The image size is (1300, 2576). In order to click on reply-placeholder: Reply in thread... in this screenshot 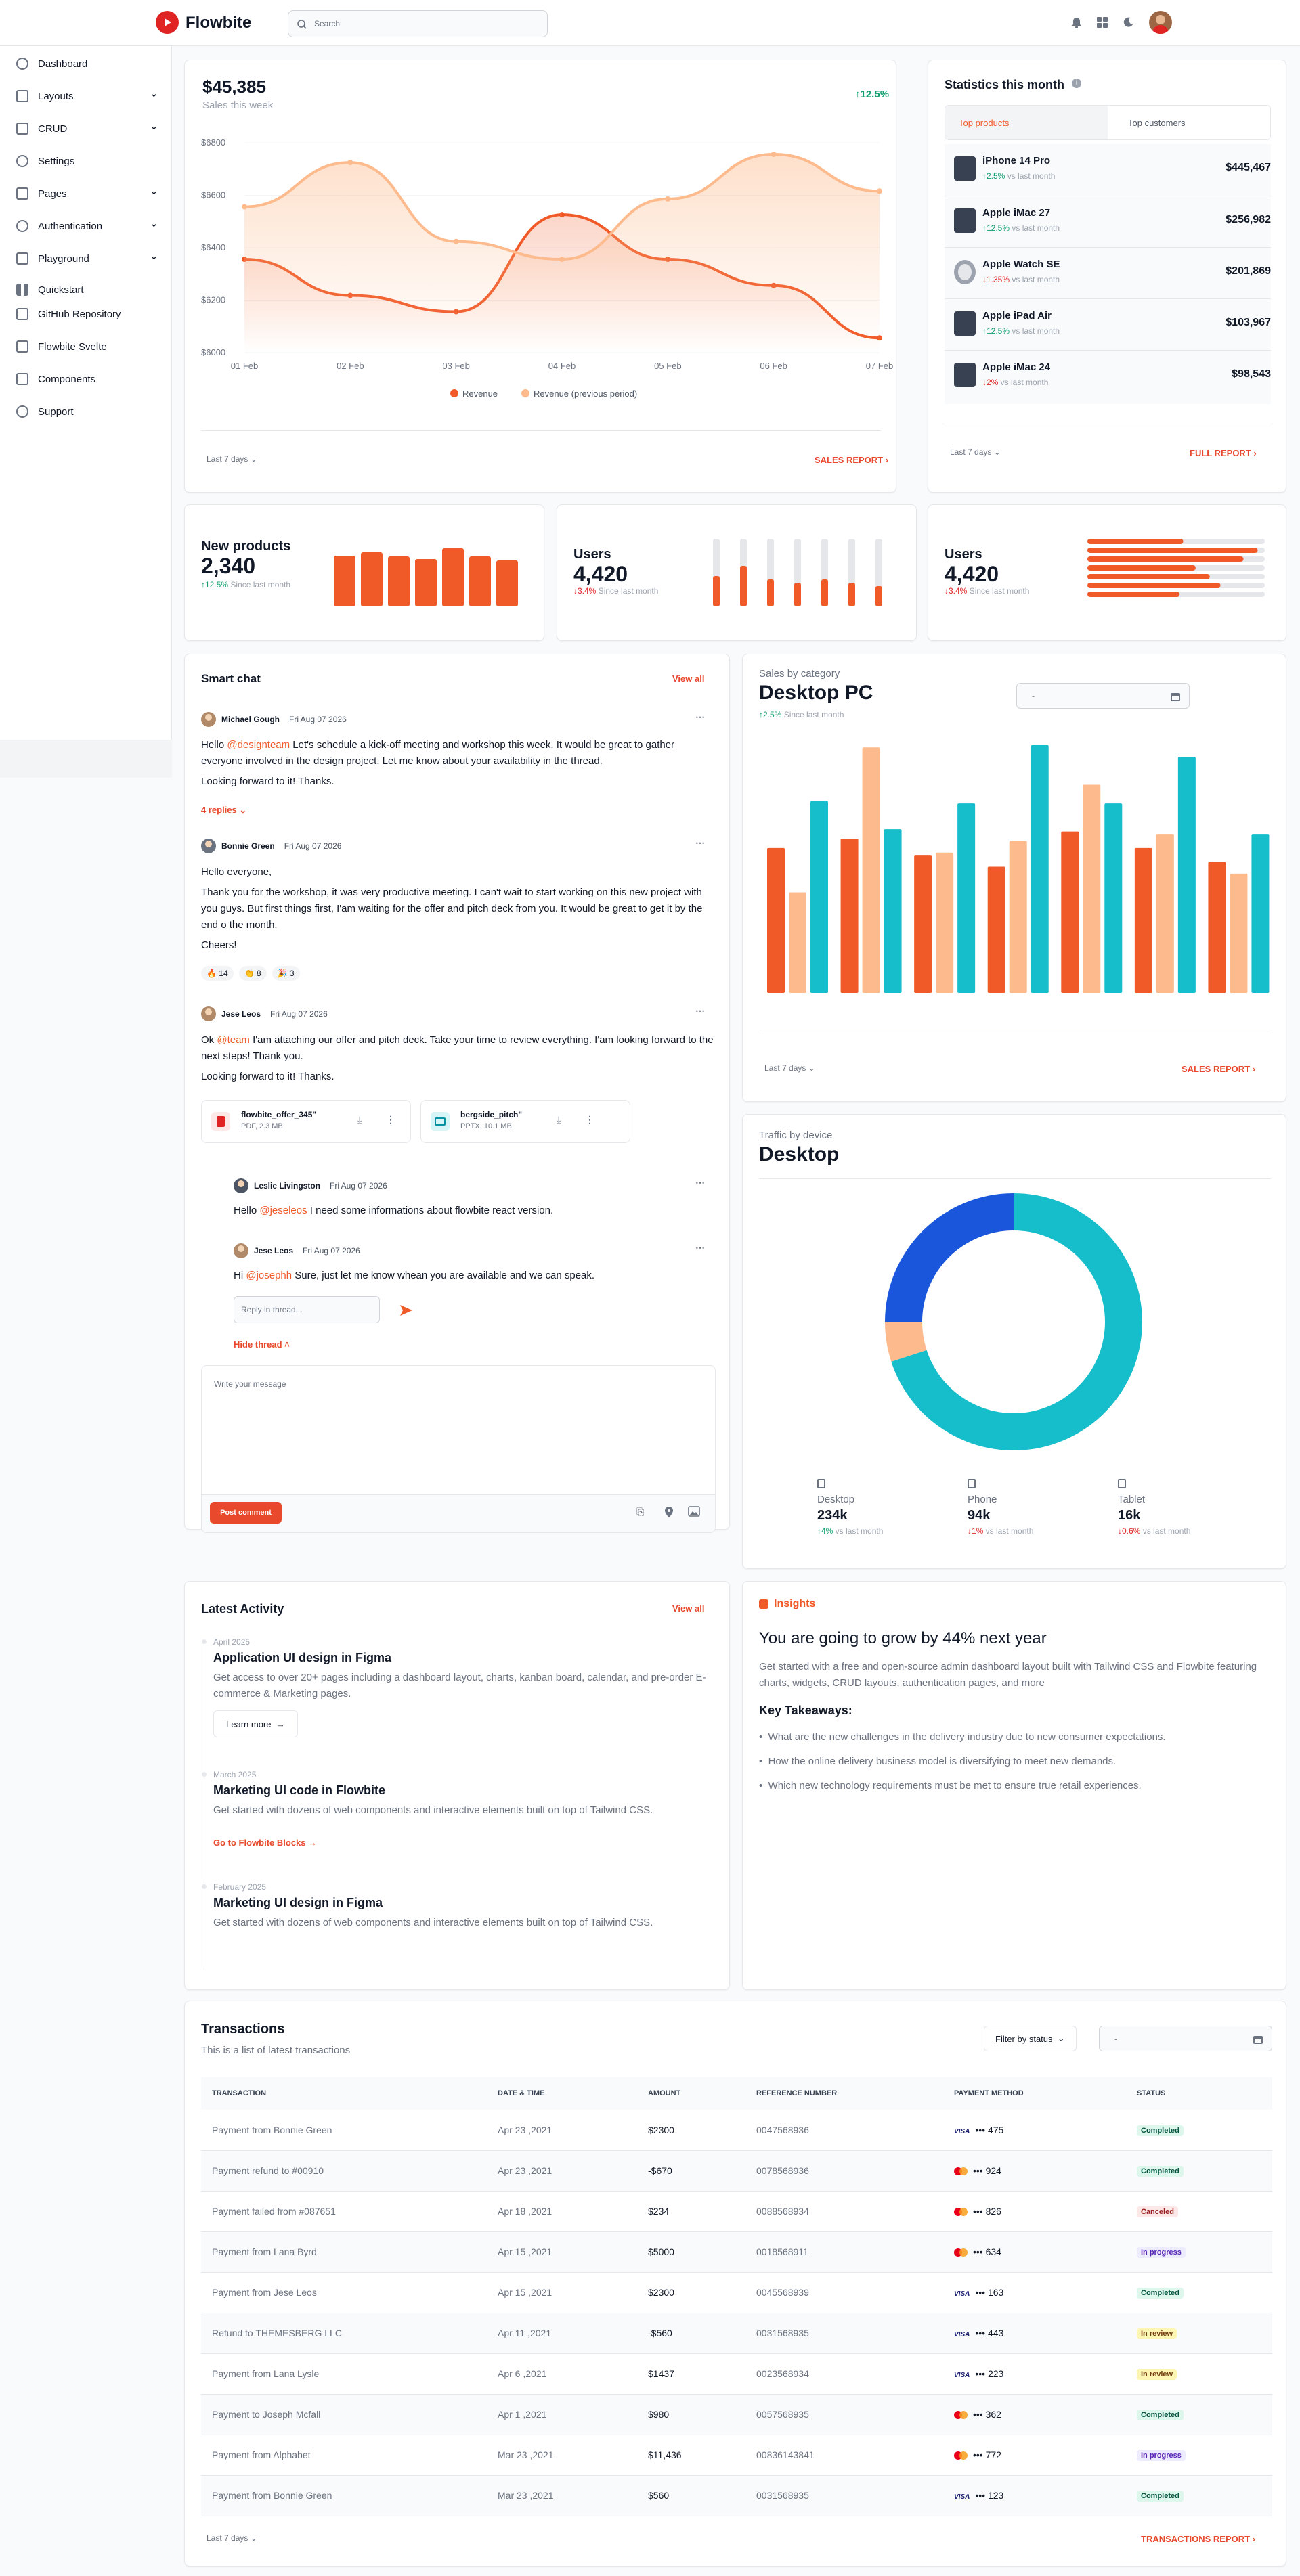, I will do `click(272, 1309)`.